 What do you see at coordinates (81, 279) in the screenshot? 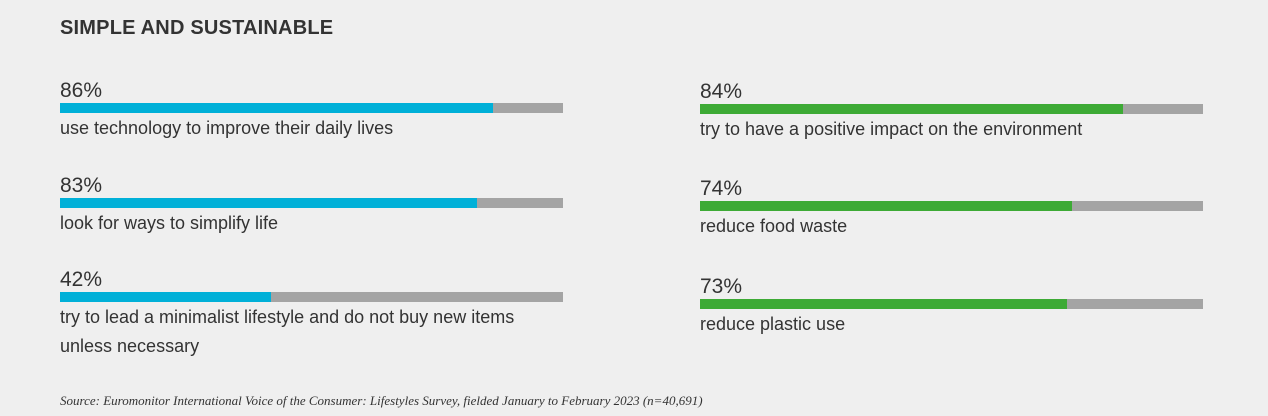
I see `percent-label: 42%` at bounding box center [81, 279].